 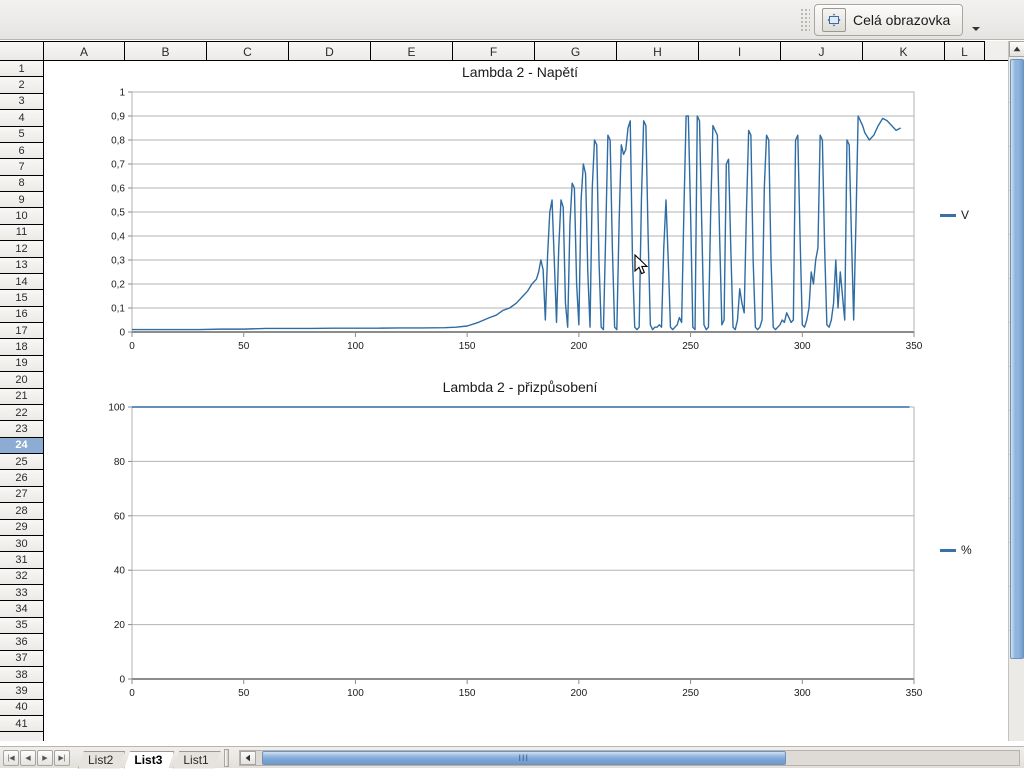 I want to click on svg-text: 0,1, so click(x=118, y=309).